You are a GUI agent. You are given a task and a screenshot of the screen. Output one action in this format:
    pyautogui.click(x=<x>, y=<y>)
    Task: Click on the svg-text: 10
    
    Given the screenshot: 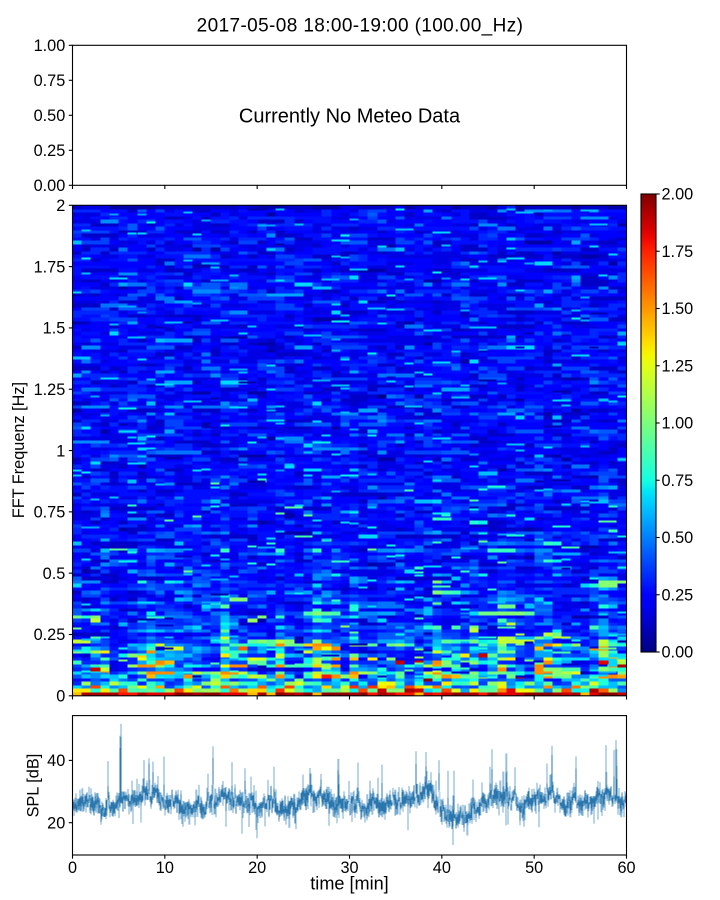 What is the action you would take?
    pyautogui.click(x=165, y=868)
    